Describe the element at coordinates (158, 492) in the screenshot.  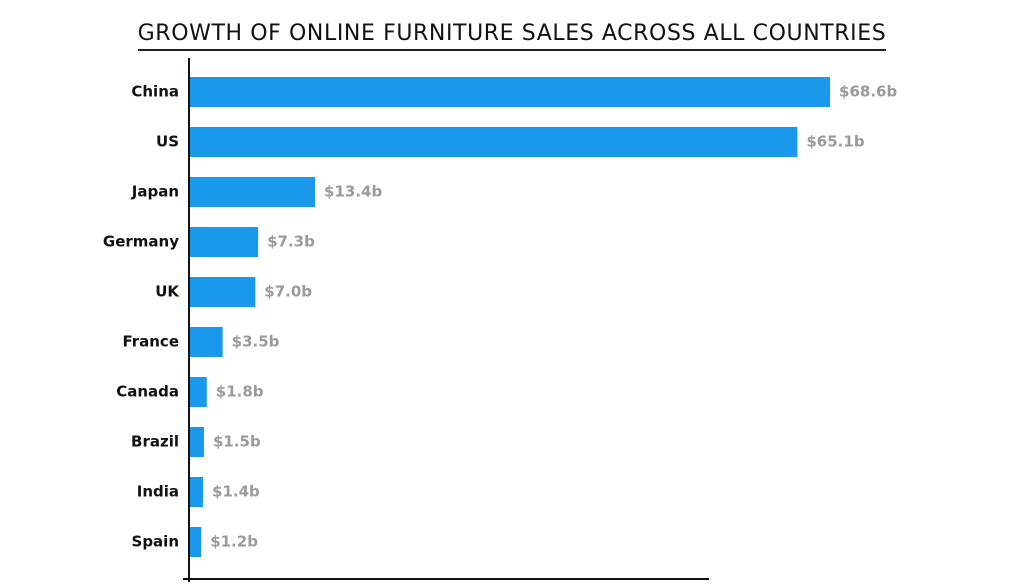
I see `category-label-india: India` at that location.